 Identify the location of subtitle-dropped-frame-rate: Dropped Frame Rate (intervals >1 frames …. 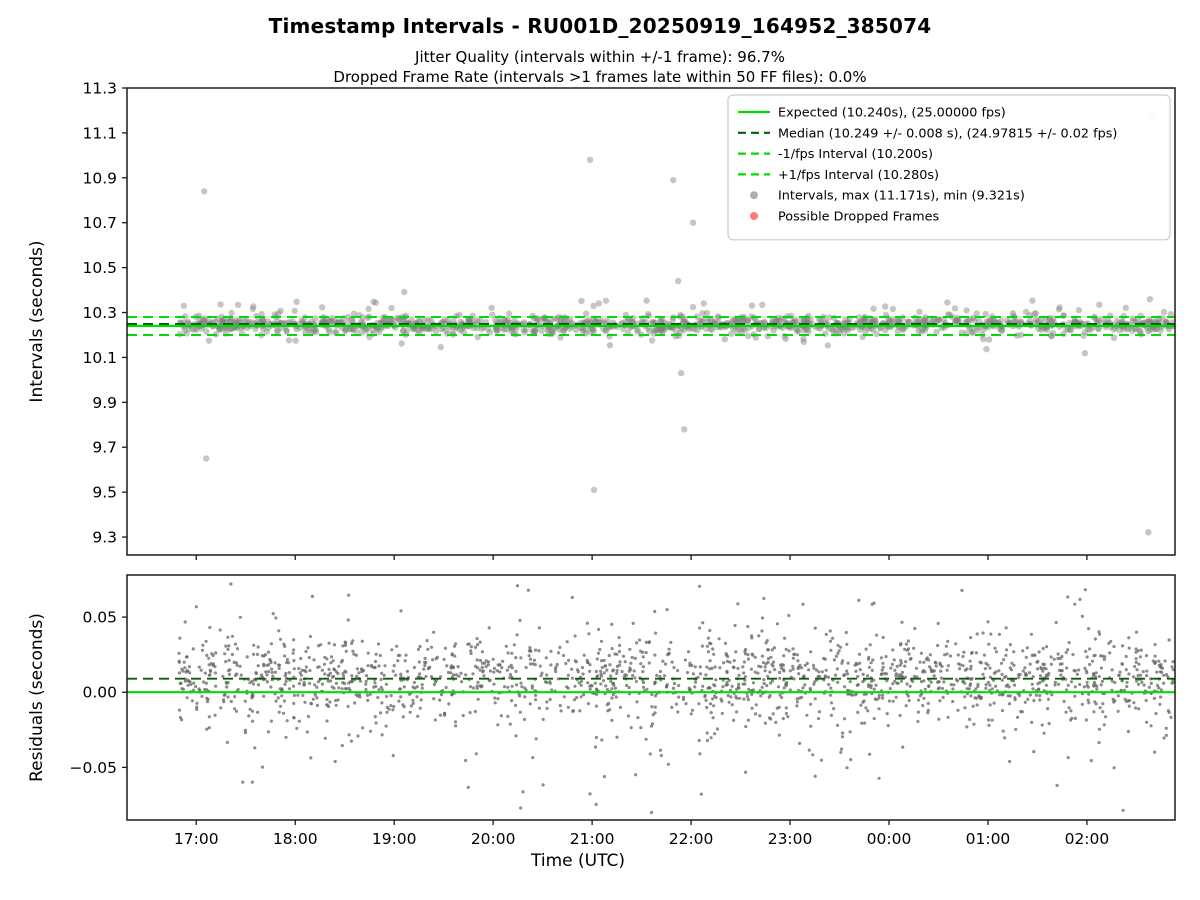
(600, 77).